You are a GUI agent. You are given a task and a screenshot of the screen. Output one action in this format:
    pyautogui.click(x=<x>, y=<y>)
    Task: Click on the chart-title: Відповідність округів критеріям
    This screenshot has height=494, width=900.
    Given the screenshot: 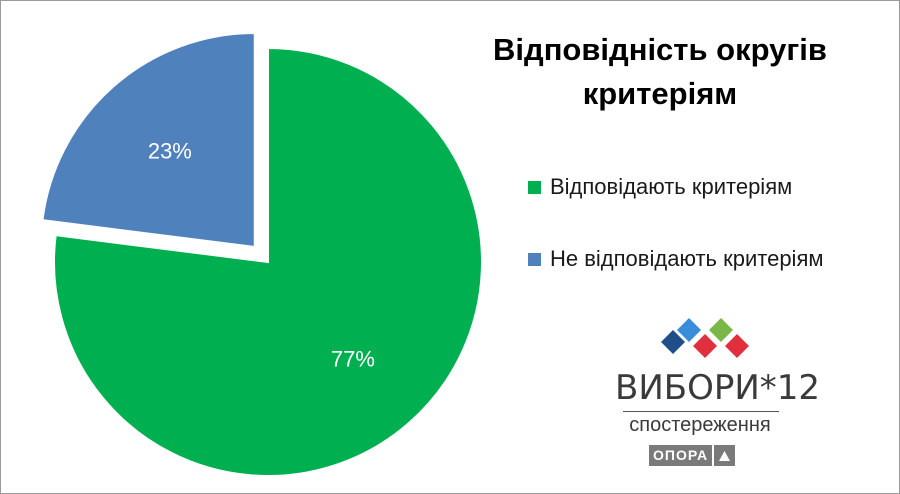 What is the action you would take?
    pyautogui.click(x=660, y=72)
    